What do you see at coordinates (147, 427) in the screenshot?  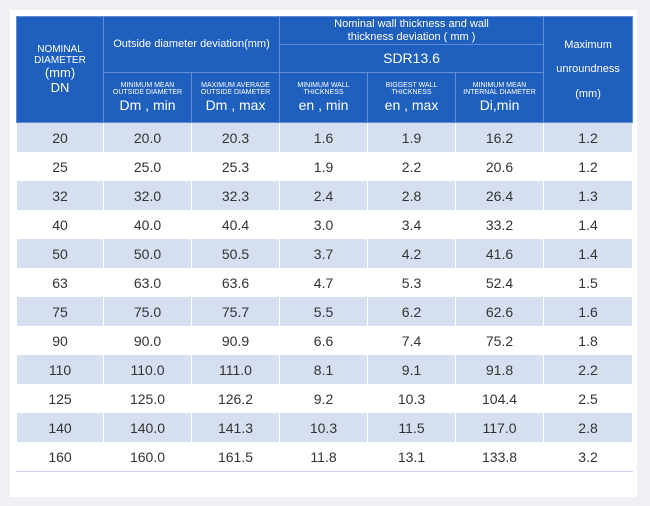 I see `cell-dm-min: 140.0` at bounding box center [147, 427].